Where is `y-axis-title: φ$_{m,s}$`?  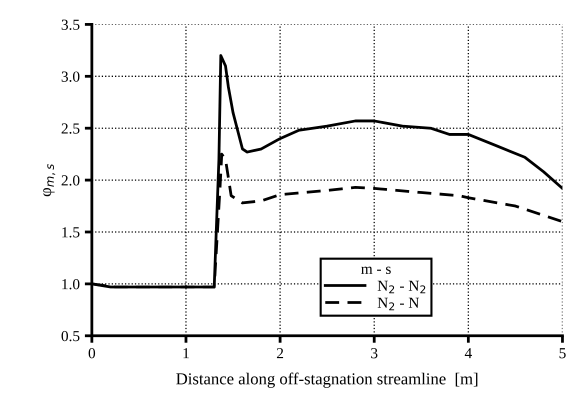
y-axis-title: φ$_{m,s}$ is located at coordinates (49, 180).